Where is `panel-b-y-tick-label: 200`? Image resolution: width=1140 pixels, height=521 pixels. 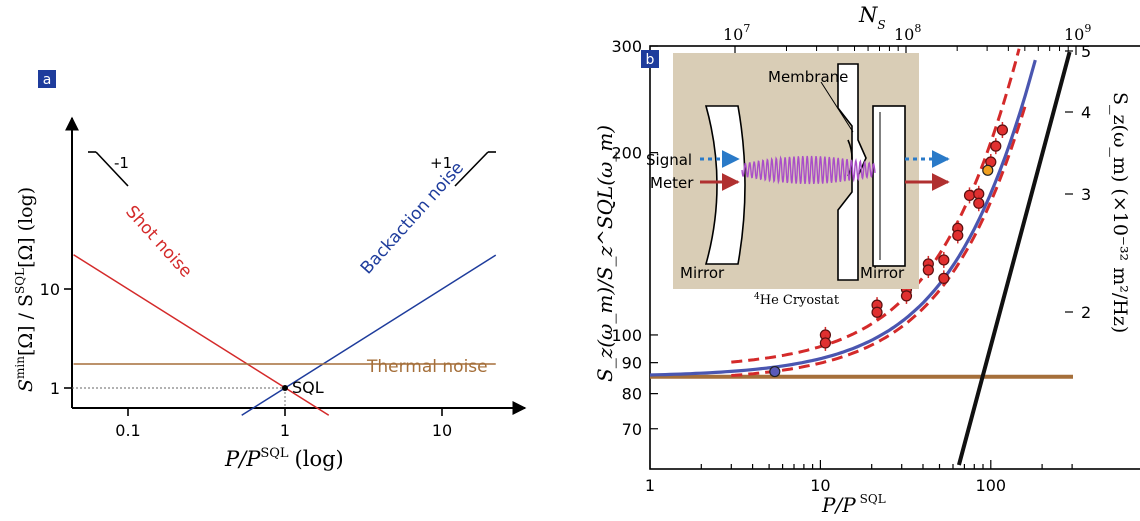
panel-b-y-tick-label: 200 is located at coordinates (626, 153).